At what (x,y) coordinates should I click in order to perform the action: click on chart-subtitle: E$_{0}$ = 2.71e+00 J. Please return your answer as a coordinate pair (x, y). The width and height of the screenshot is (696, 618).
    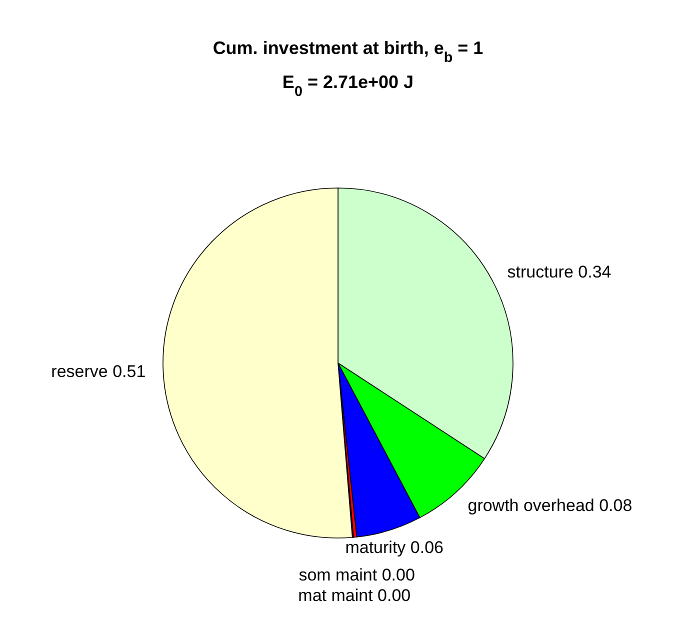
    Looking at the image, I should click on (348, 86).